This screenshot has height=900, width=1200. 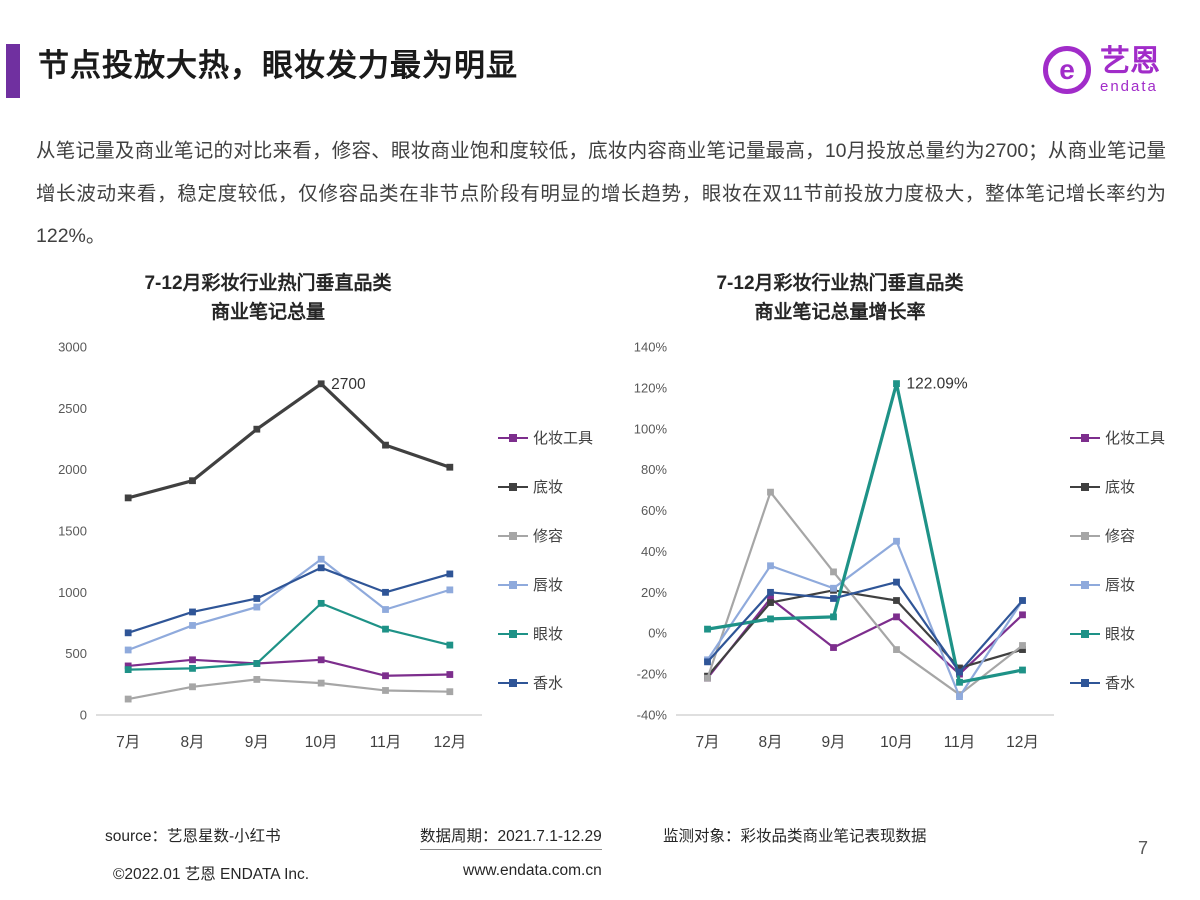 I want to click on svg-text: -20%, so click(x=652, y=674).